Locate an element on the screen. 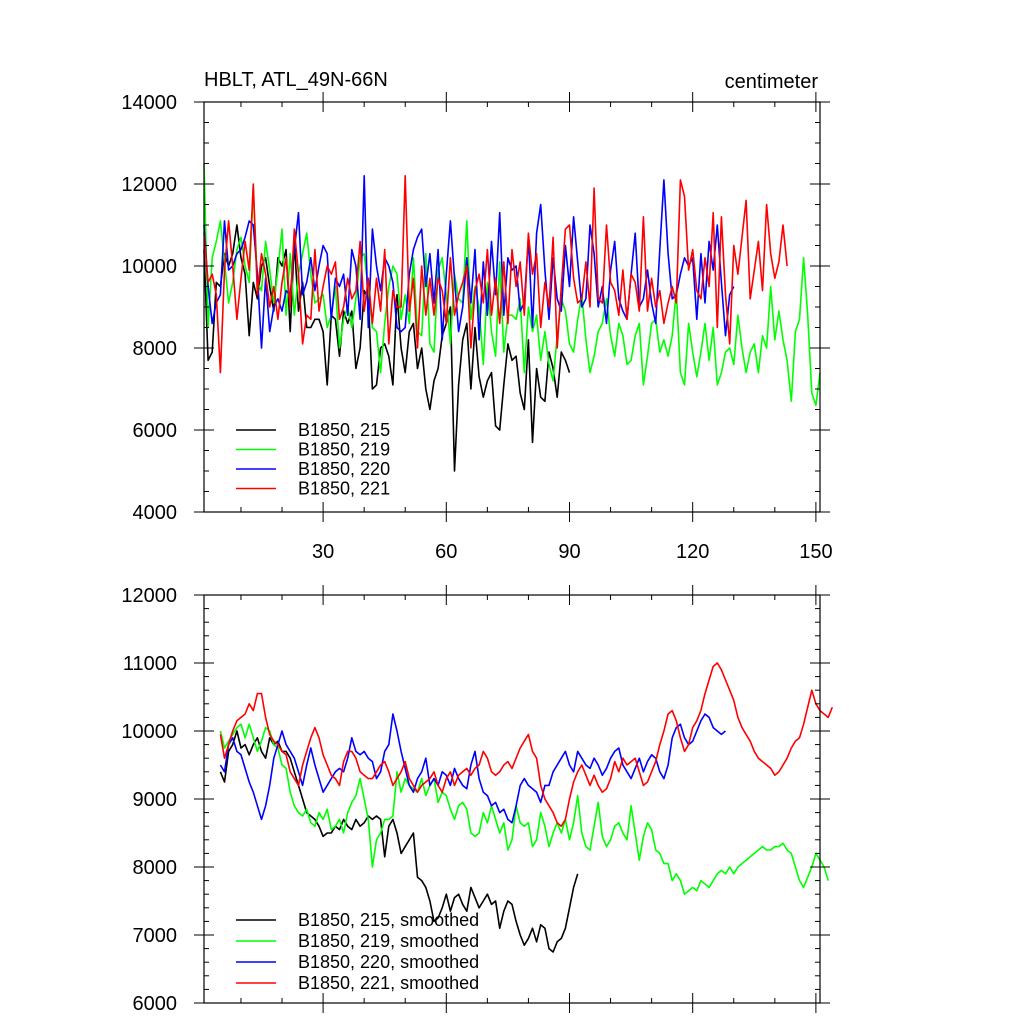 The width and height of the screenshot is (1024, 1024). bottom-y-tick-label: 12000 is located at coordinates (149, 596).